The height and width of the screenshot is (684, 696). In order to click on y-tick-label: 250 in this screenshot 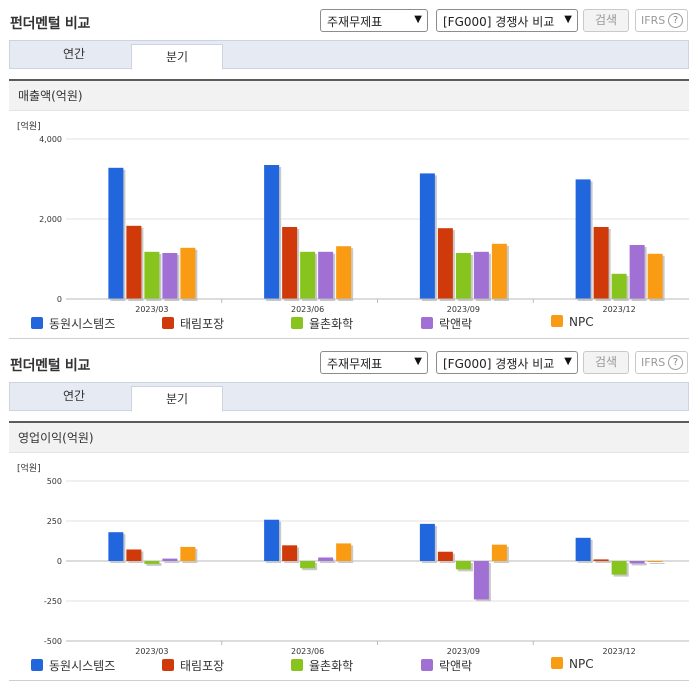, I will do `click(54, 521)`.